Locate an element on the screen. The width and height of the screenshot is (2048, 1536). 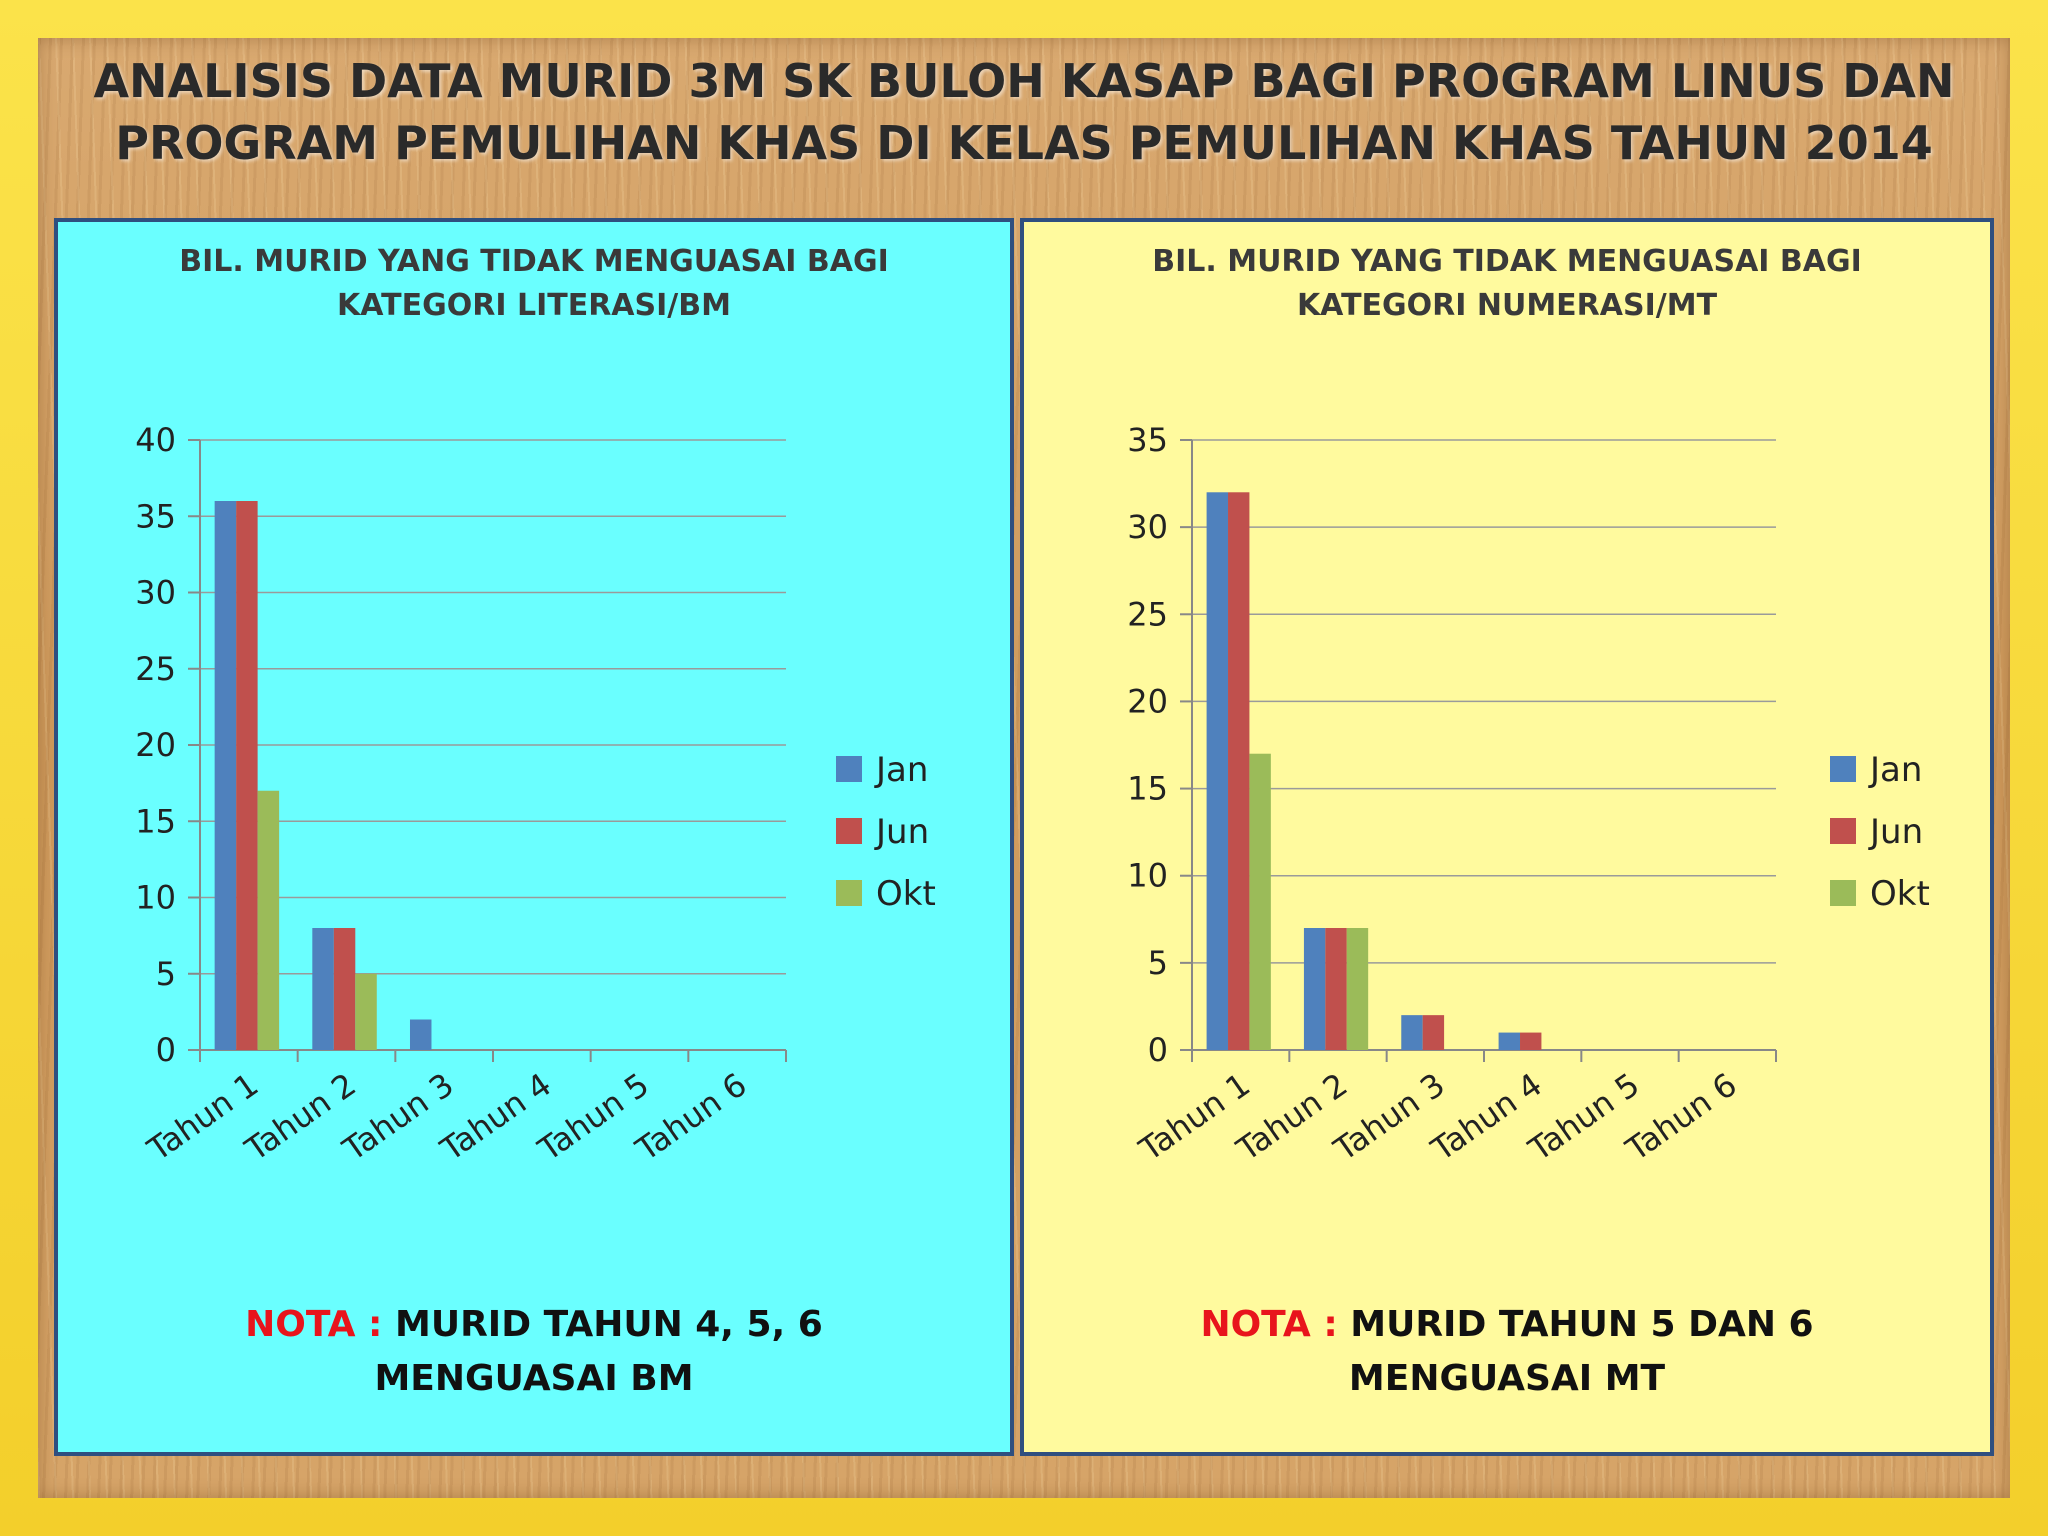
y-tick-label: 40 is located at coordinates (155, 440).